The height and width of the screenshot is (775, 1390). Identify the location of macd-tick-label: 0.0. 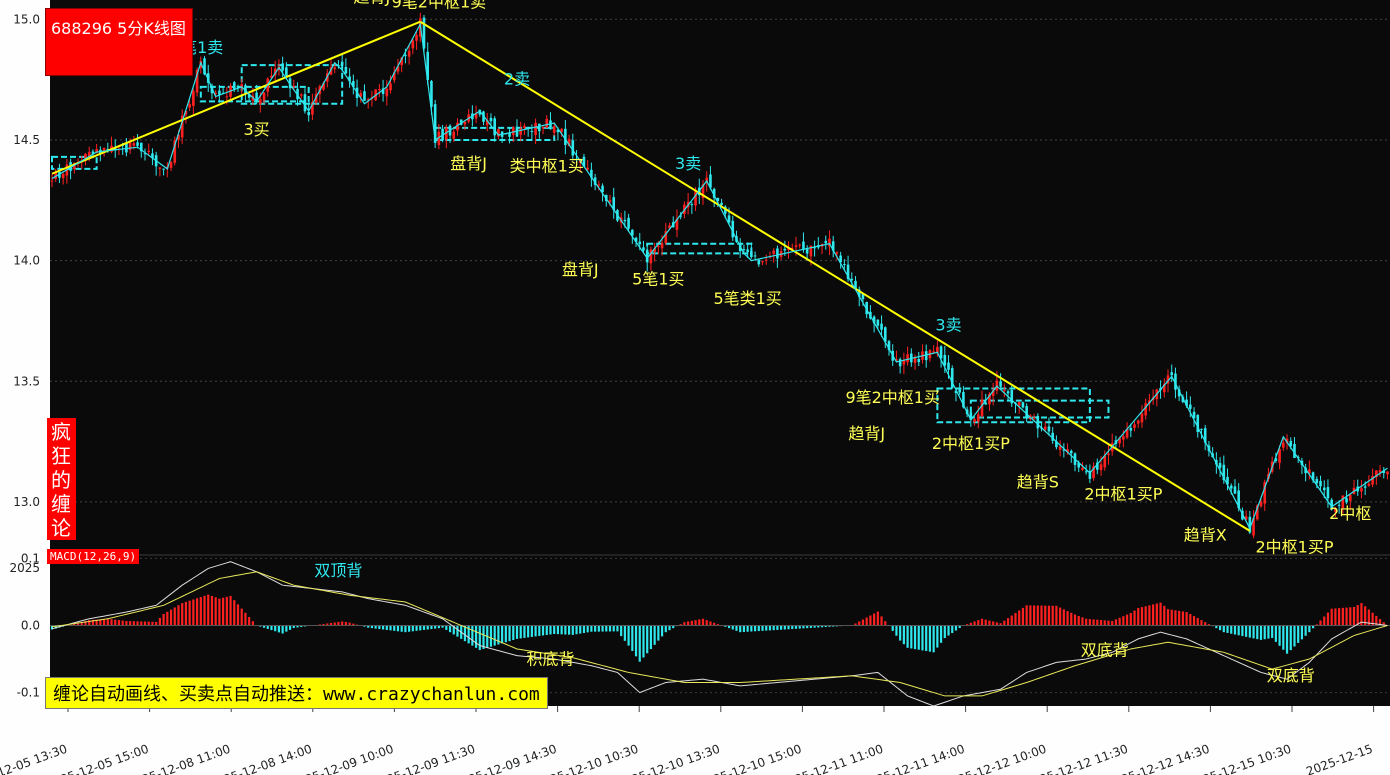
(30, 625).